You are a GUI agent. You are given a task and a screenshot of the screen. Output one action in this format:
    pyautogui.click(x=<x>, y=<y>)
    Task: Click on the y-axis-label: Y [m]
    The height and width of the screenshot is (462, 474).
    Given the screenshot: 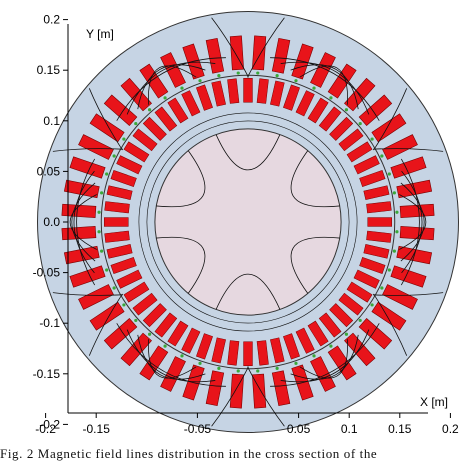 What is the action you would take?
    pyautogui.click(x=100, y=34)
    